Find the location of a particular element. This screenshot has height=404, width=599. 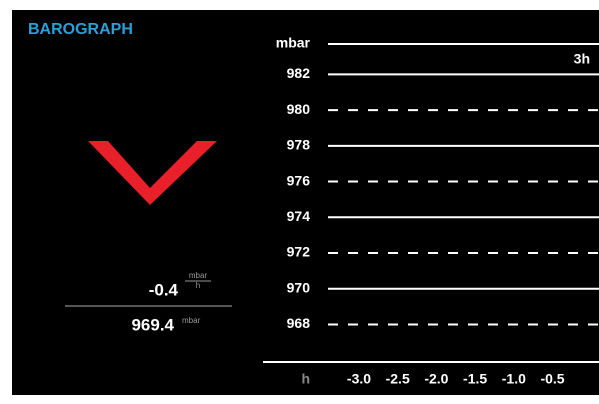

pressure-value: 969.4 is located at coordinates (152, 324).